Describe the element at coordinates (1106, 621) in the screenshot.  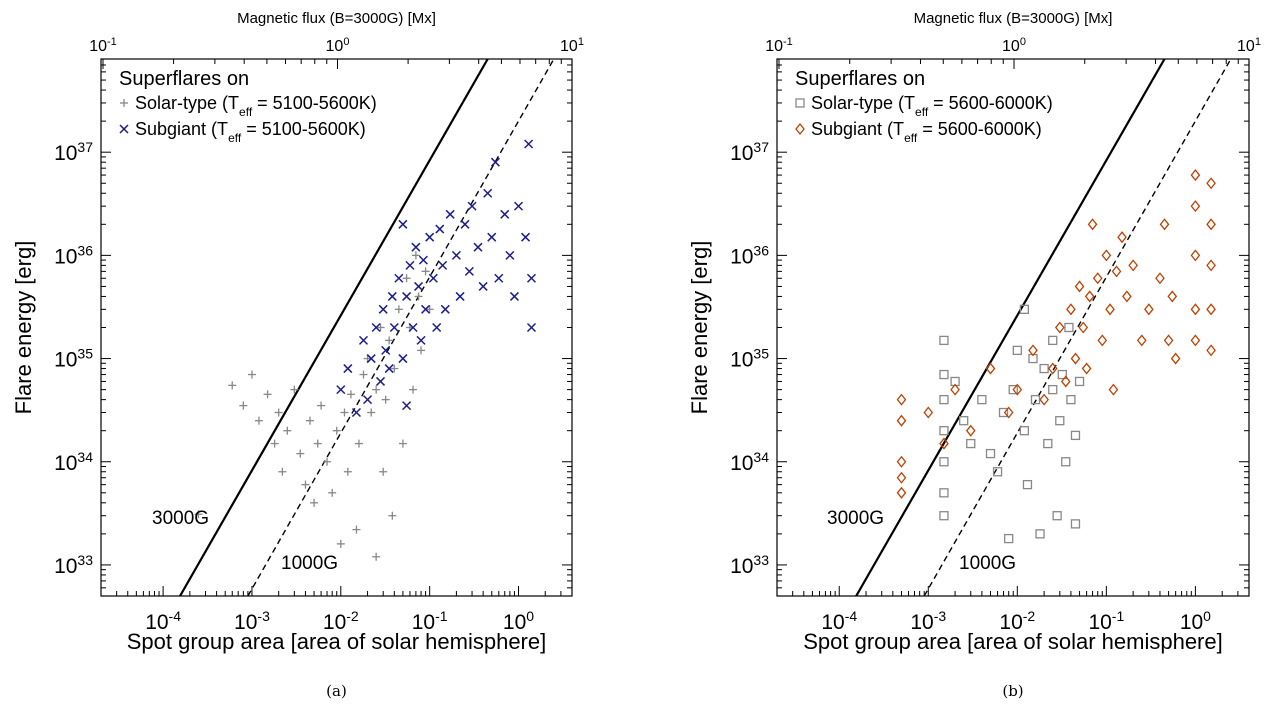
I see `x-tick-label: 10⁻¹` at that location.